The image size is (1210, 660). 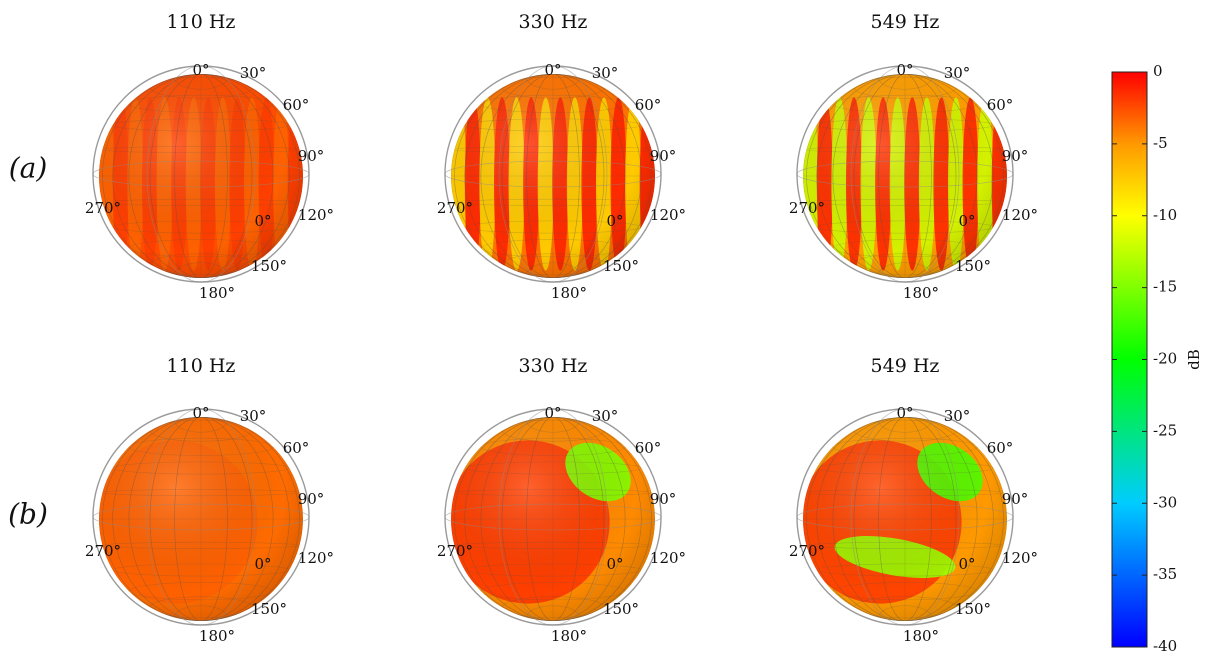 I want to click on colorbar-tick-label: -35, so click(x=1165, y=574).